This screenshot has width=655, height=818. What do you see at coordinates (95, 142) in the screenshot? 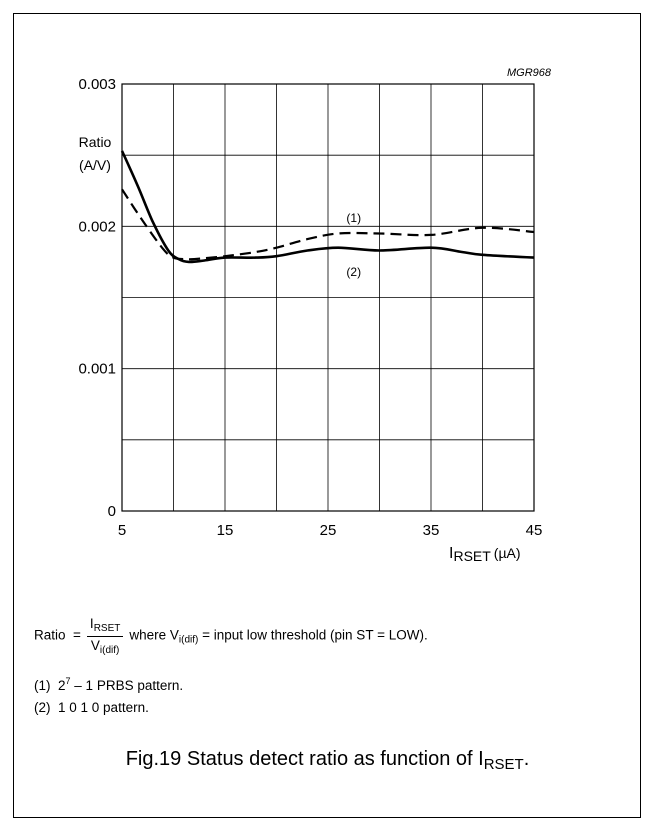
I see `y-axis-label-line1: Ratio` at bounding box center [95, 142].